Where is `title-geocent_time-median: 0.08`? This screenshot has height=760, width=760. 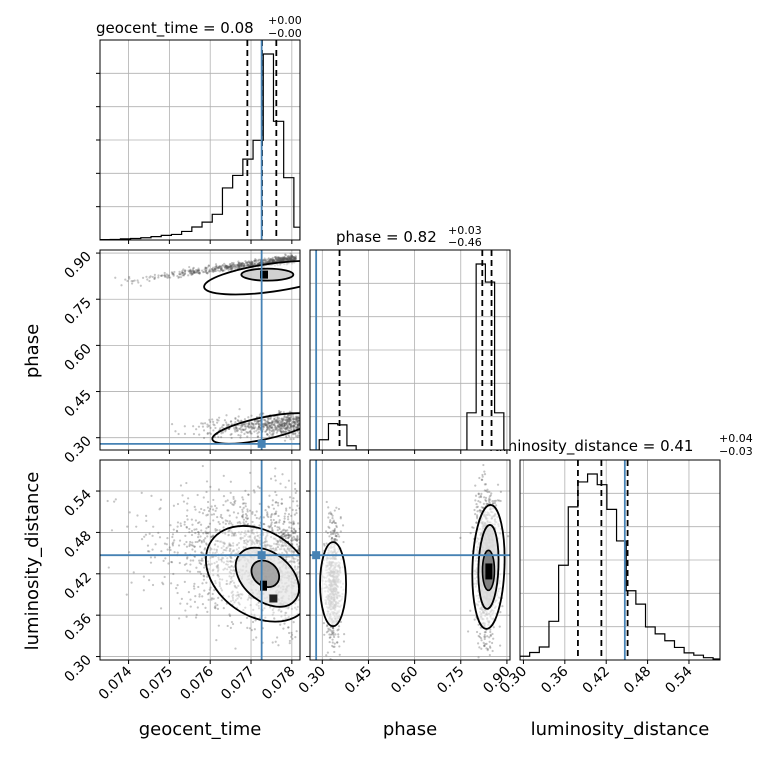 title-geocent_time-median: 0.08 is located at coordinates (236, 28).